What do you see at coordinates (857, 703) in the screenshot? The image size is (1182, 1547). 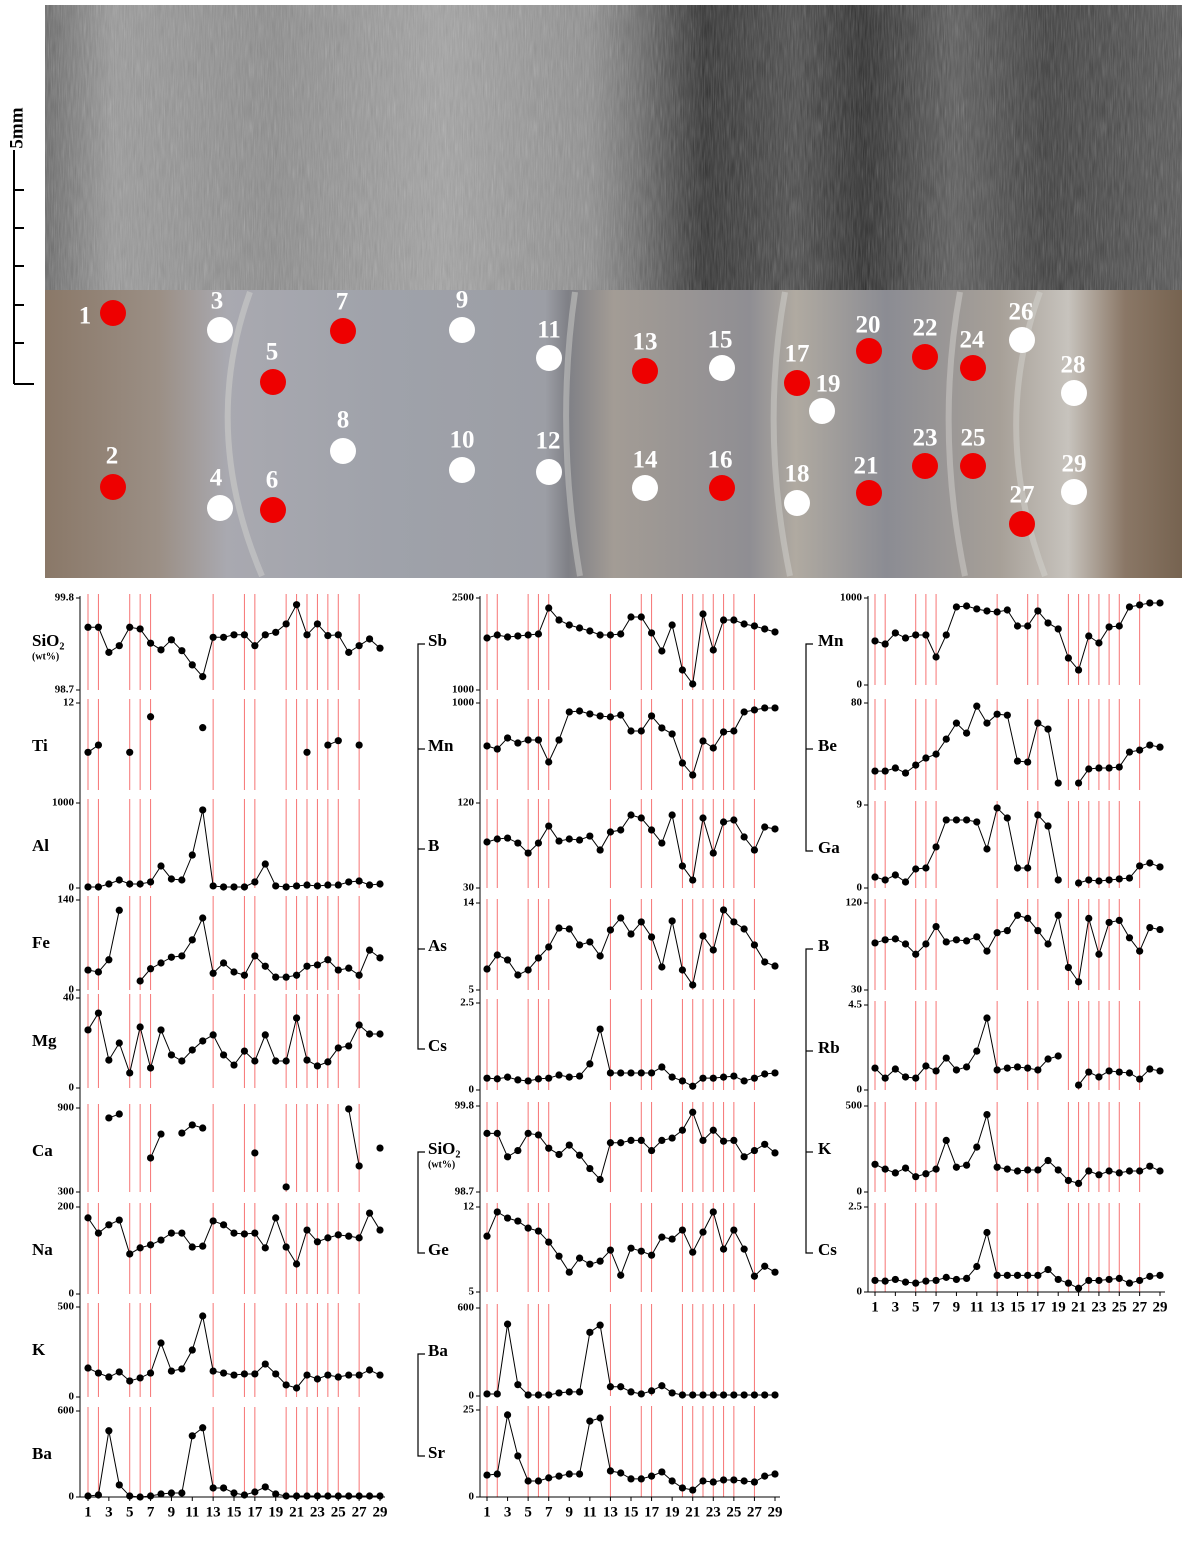 I see `y-tick-label: 80` at bounding box center [857, 703].